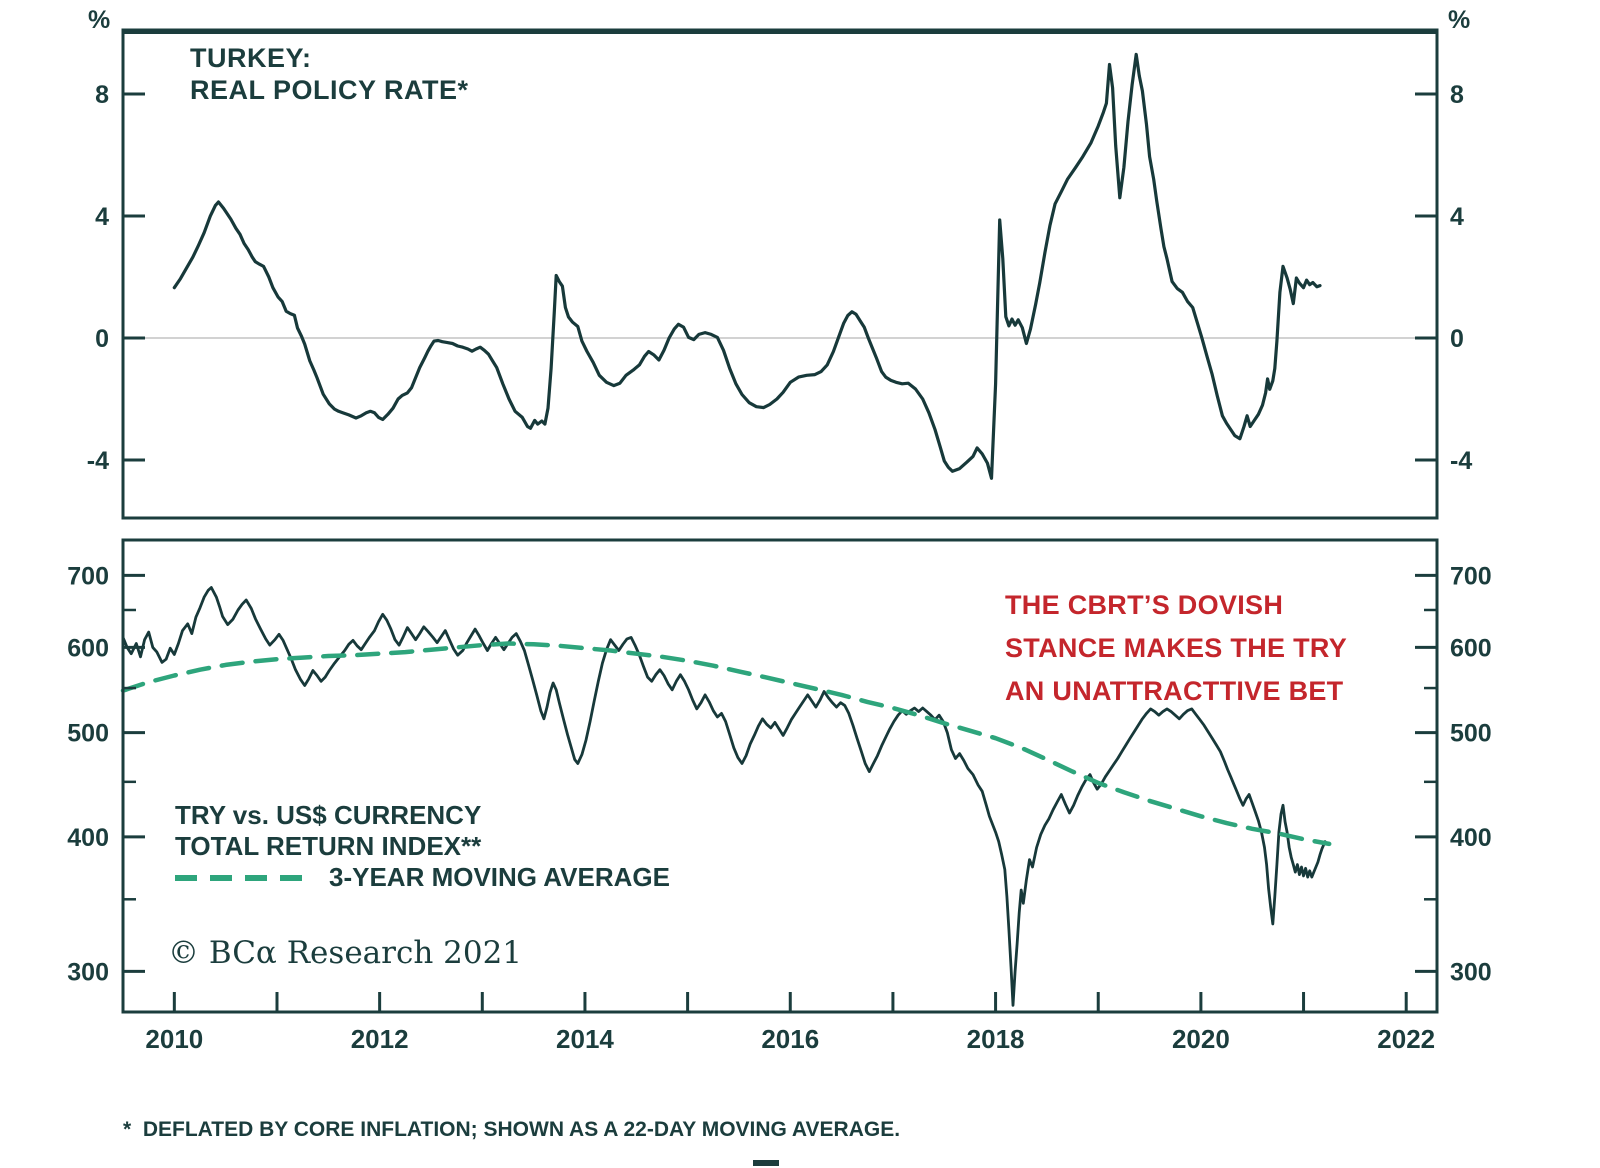 The height and width of the screenshot is (1168, 1600). What do you see at coordinates (790, 1002) in the screenshot?
I see `x-axis-ticks` at bounding box center [790, 1002].